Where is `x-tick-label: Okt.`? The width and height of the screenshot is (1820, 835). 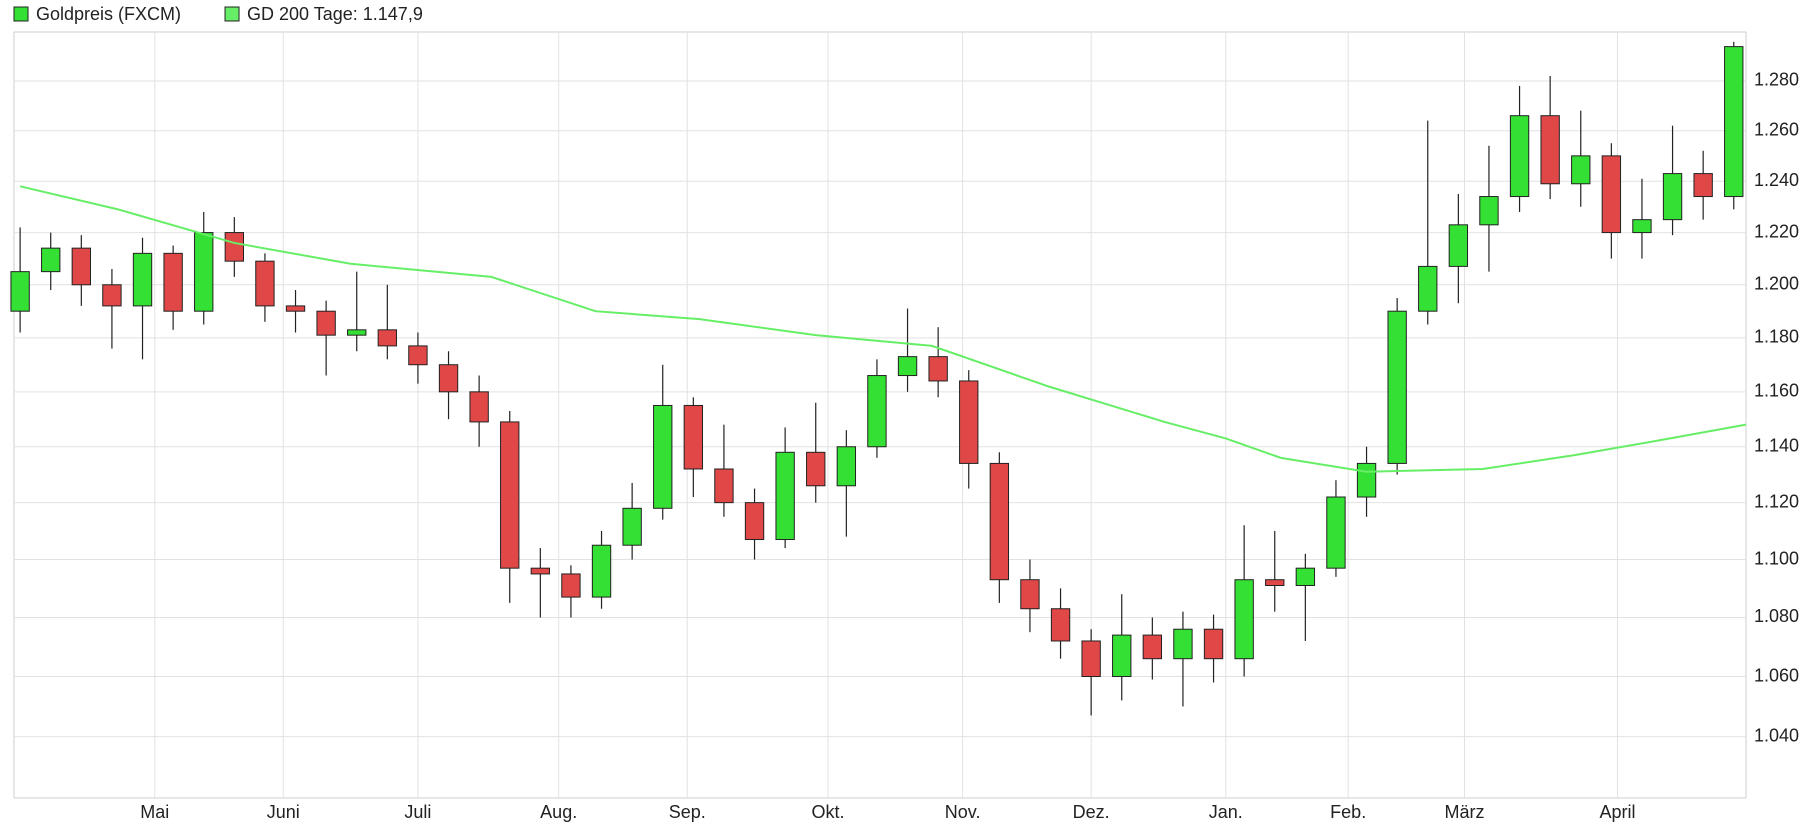
x-tick-label: Okt. is located at coordinates (827, 812).